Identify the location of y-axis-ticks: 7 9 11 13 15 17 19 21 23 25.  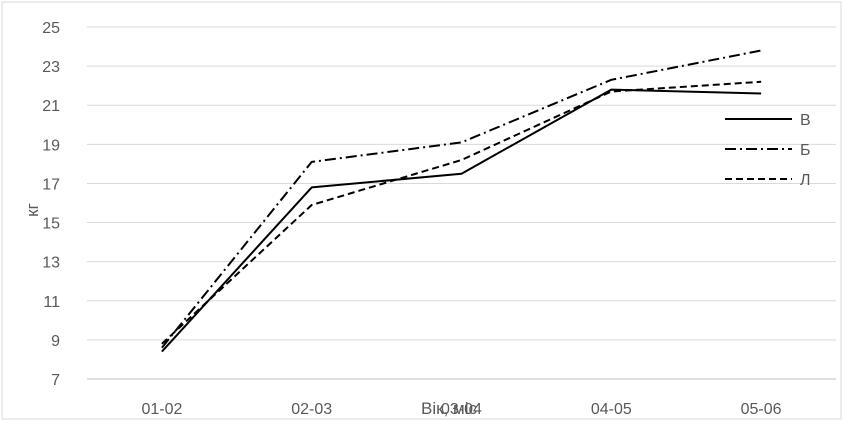
(51, 204).